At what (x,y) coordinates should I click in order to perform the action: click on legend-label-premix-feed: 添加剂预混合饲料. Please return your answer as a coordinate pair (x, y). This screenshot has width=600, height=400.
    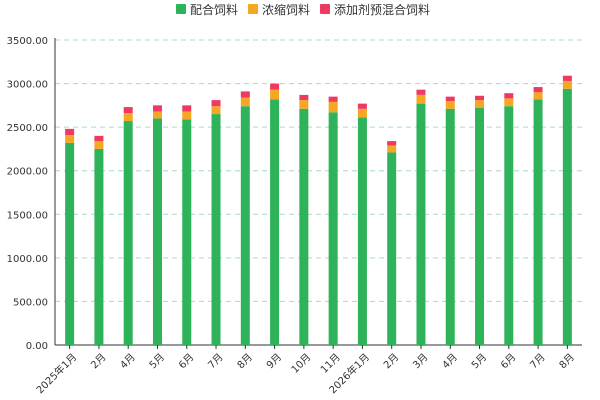
    Looking at the image, I should click on (382, 9).